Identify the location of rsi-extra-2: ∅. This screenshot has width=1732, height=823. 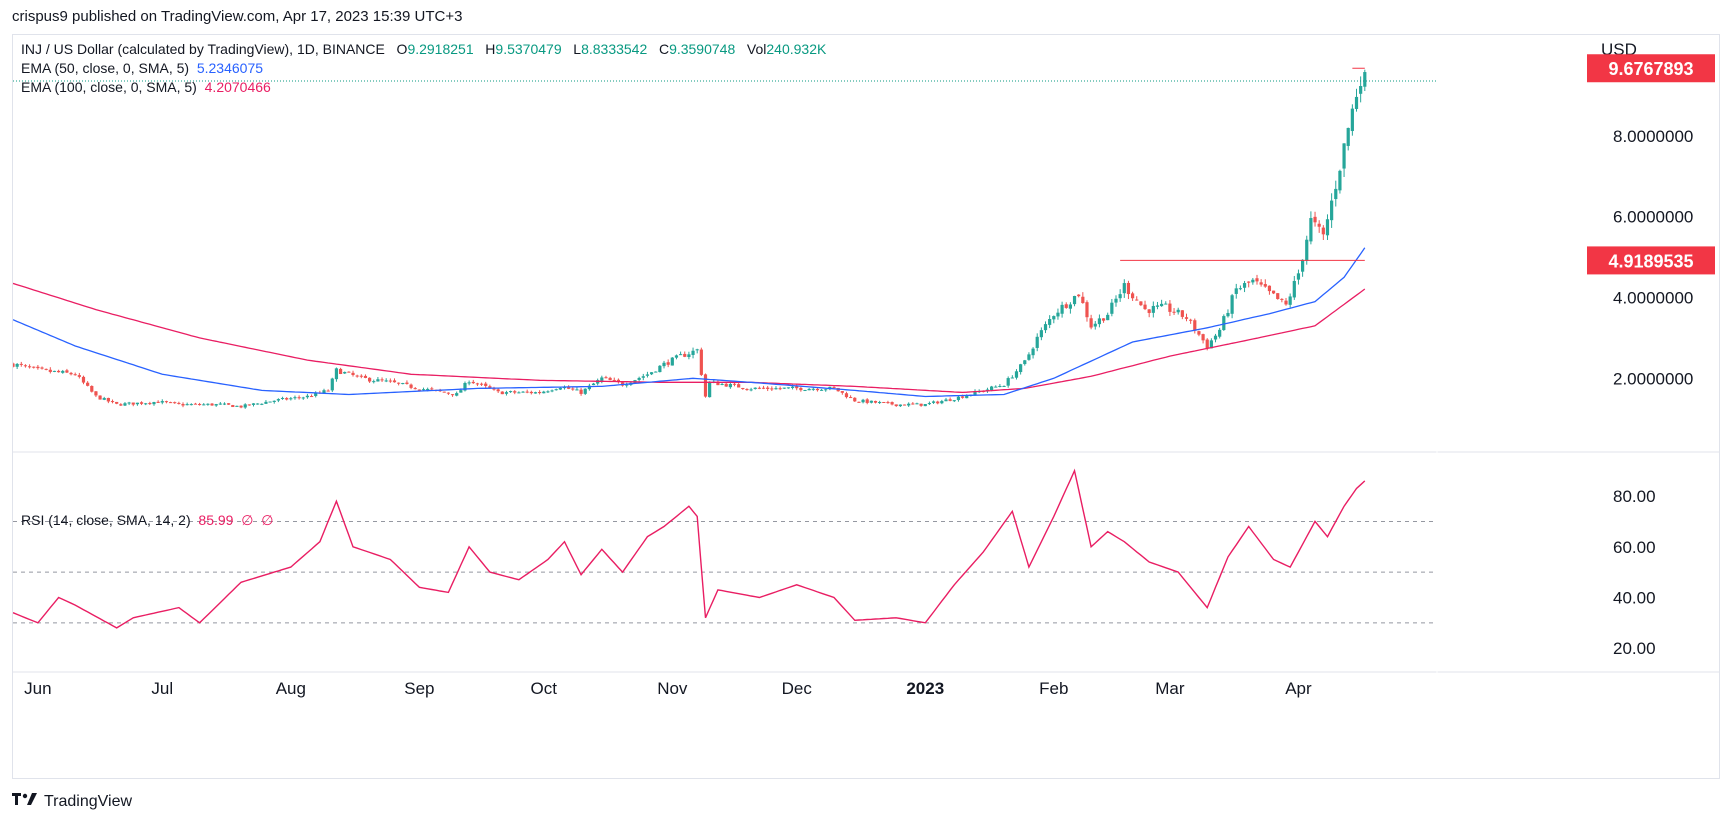
(267, 520).